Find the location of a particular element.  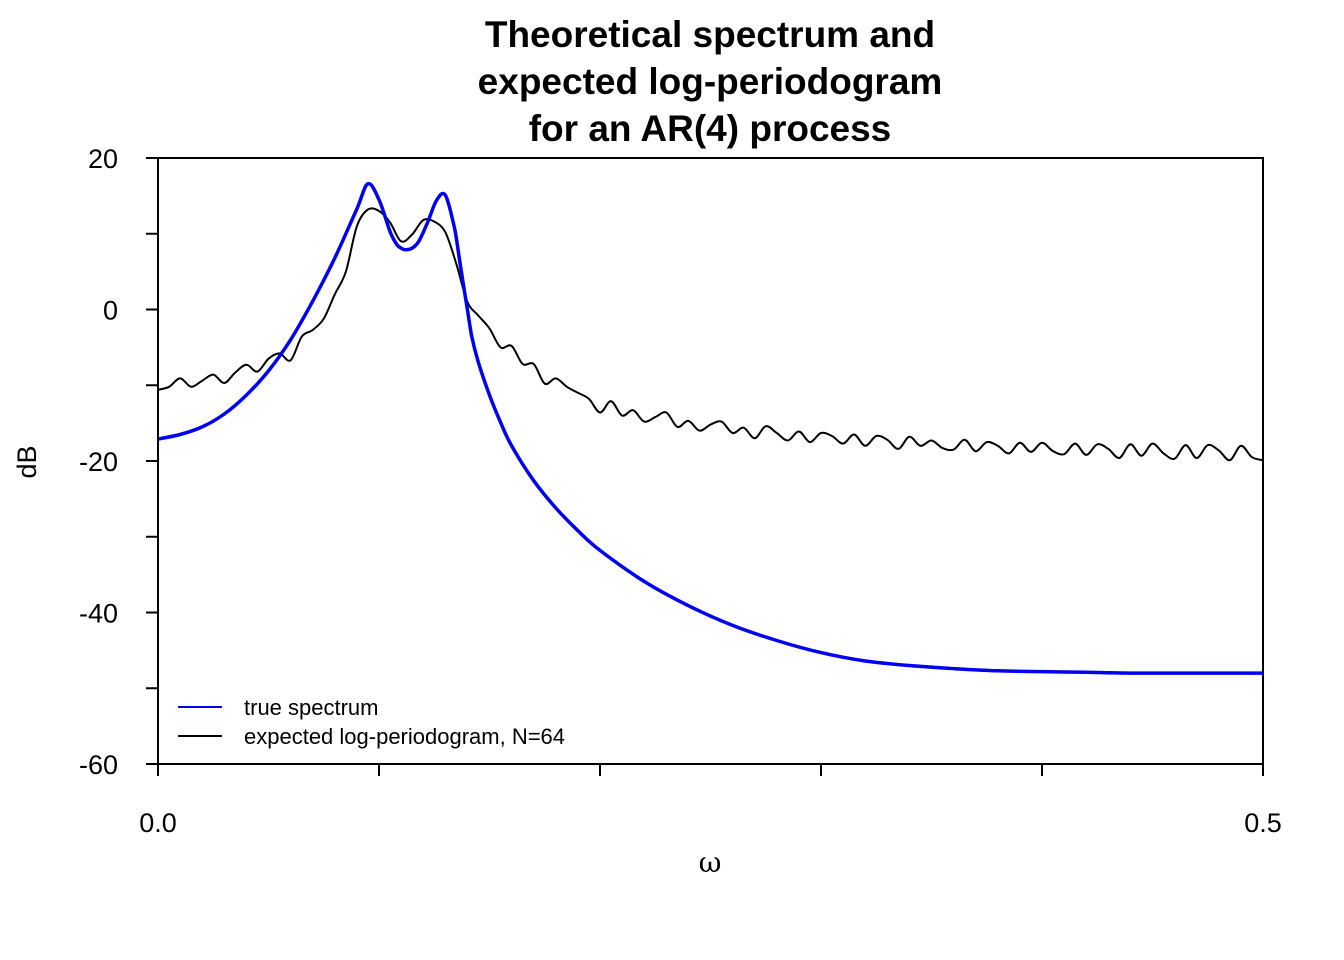

y-axis-label: dB is located at coordinates (27, 461).